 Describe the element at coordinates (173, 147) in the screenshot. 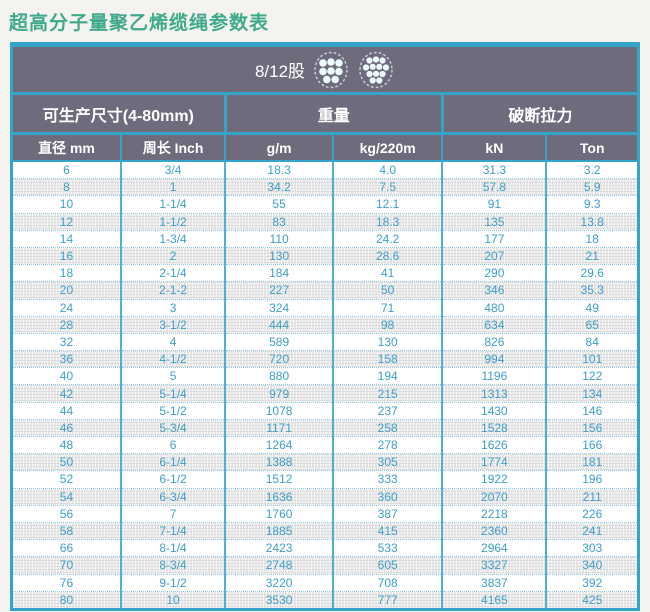

I see `column-header-circumference: 周长 Inch` at that location.